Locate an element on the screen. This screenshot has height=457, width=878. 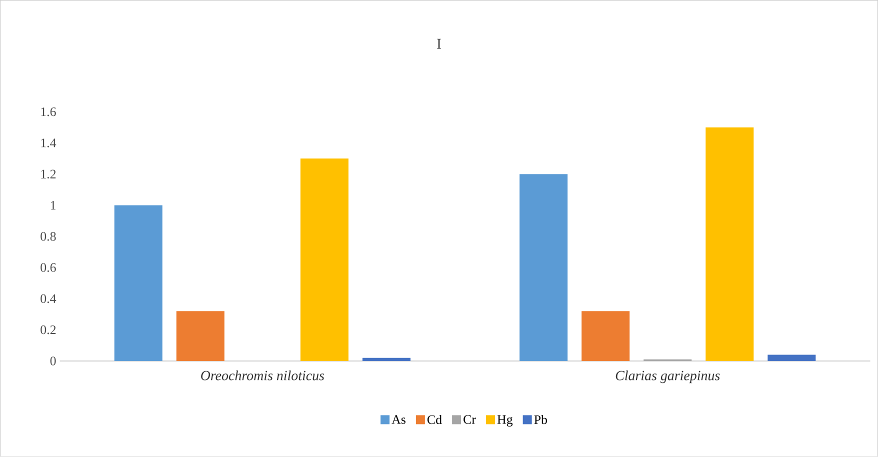
legend-label: Cr is located at coordinates (470, 419).